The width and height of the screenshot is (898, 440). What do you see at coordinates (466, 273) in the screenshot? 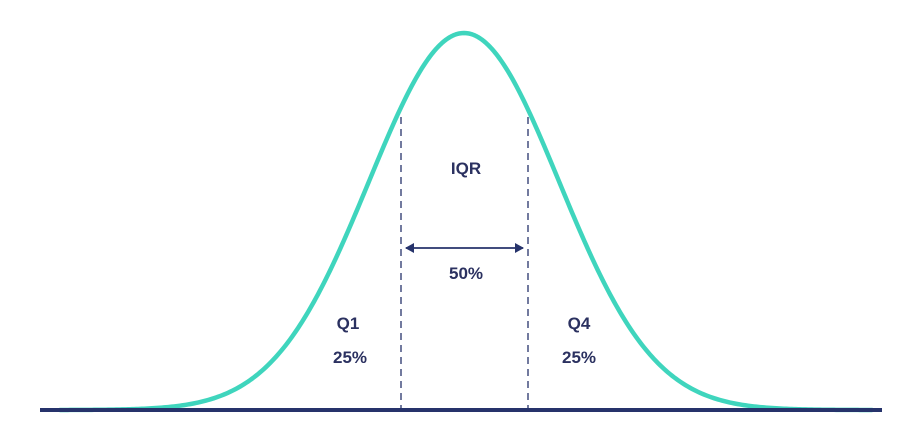
I see `iqr-percent-label: 50%` at bounding box center [466, 273].